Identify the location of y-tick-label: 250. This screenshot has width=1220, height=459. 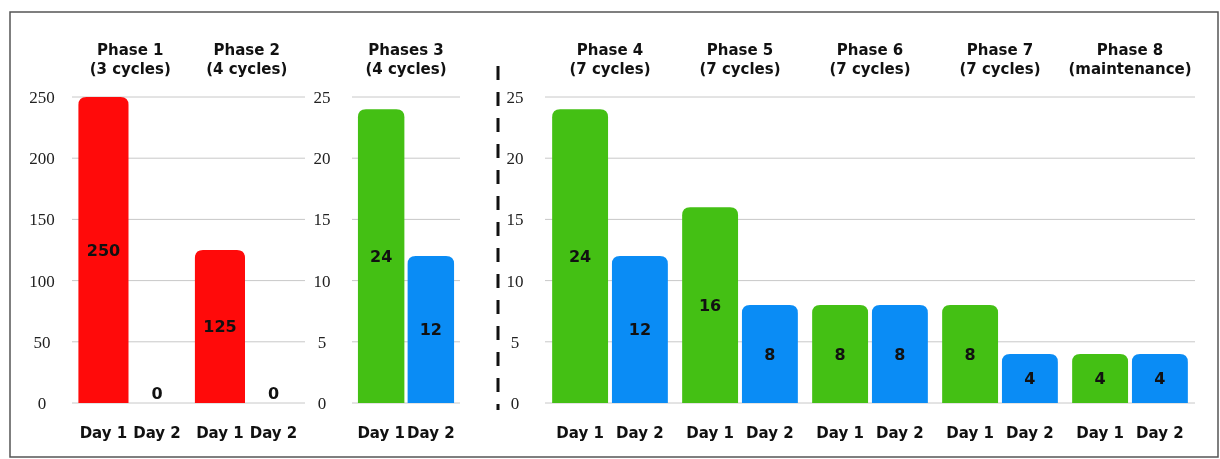
(42, 97).